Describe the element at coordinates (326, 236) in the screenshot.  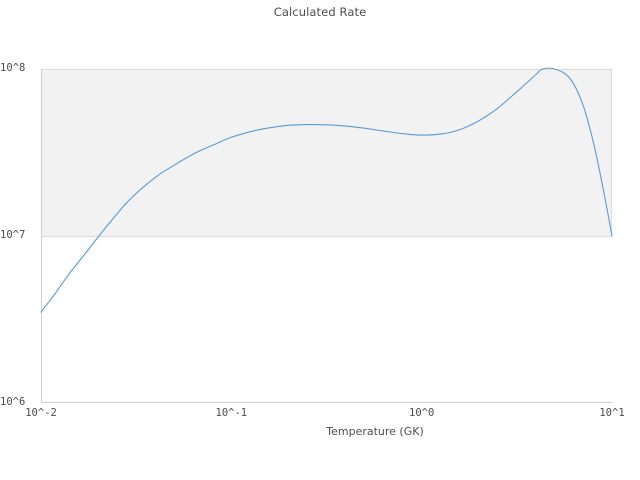
I see `gridline-1e7` at that location.